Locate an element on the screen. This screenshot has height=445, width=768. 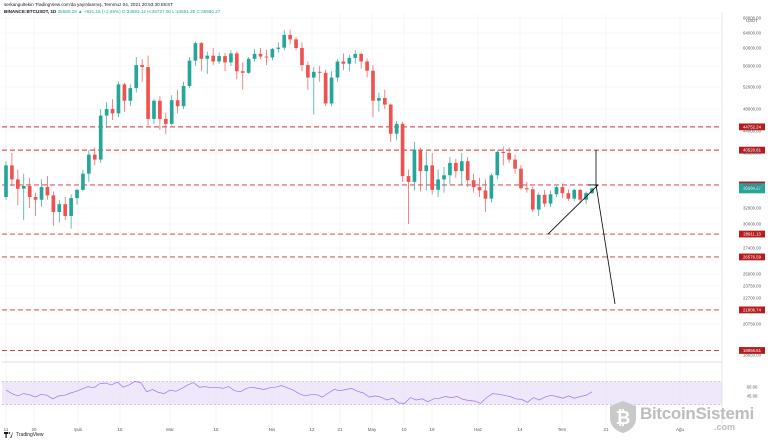
tradingview-brand: TradingView is located at coordinates (30, 435).